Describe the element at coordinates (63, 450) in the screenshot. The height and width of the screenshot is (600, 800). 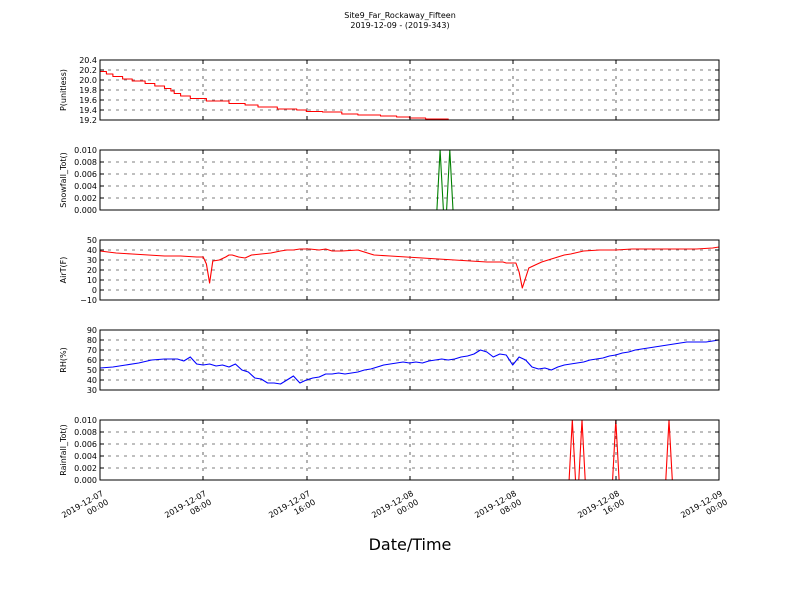
I see `y-axis-label: Rainfall_Tot()` at that location.